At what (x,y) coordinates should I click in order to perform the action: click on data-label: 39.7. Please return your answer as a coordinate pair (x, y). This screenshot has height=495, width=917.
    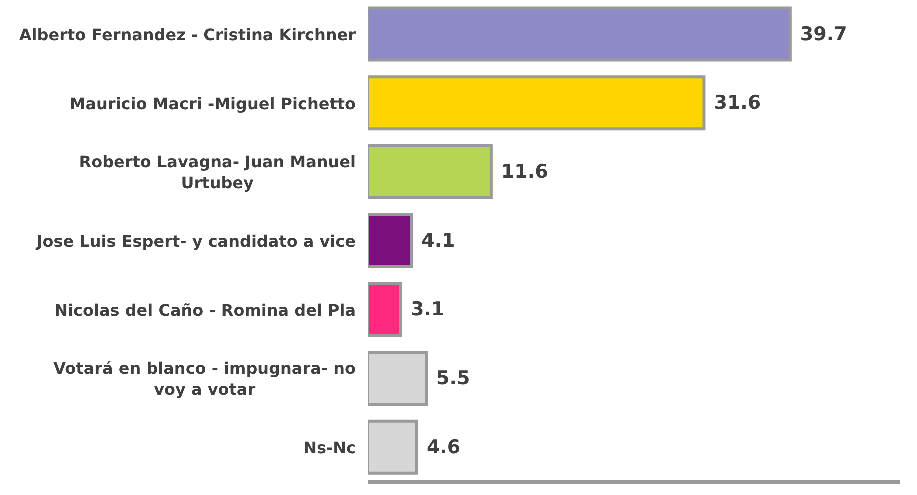
    Looking at the image, I should click on (824, 34).